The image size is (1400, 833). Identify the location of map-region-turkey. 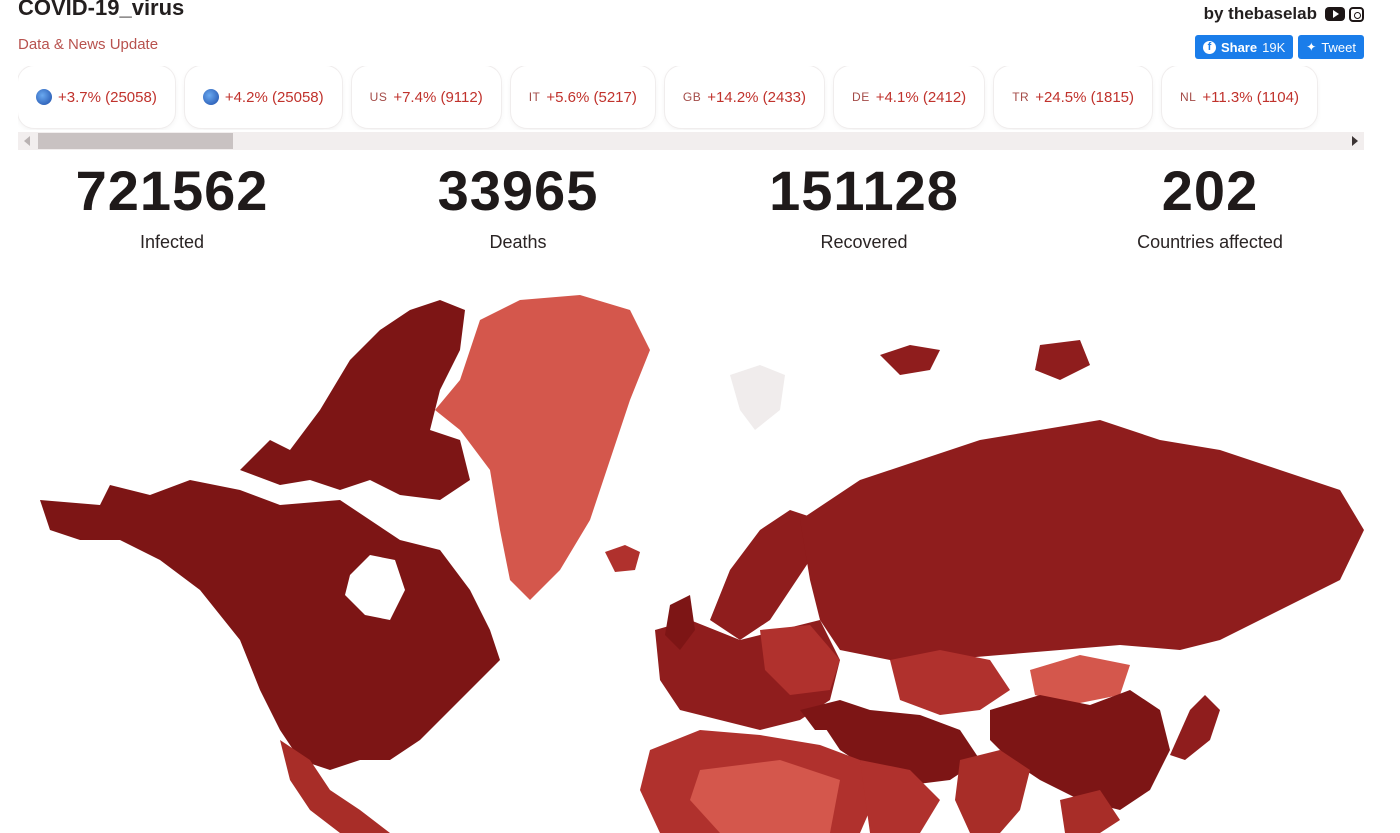
(835, 715).